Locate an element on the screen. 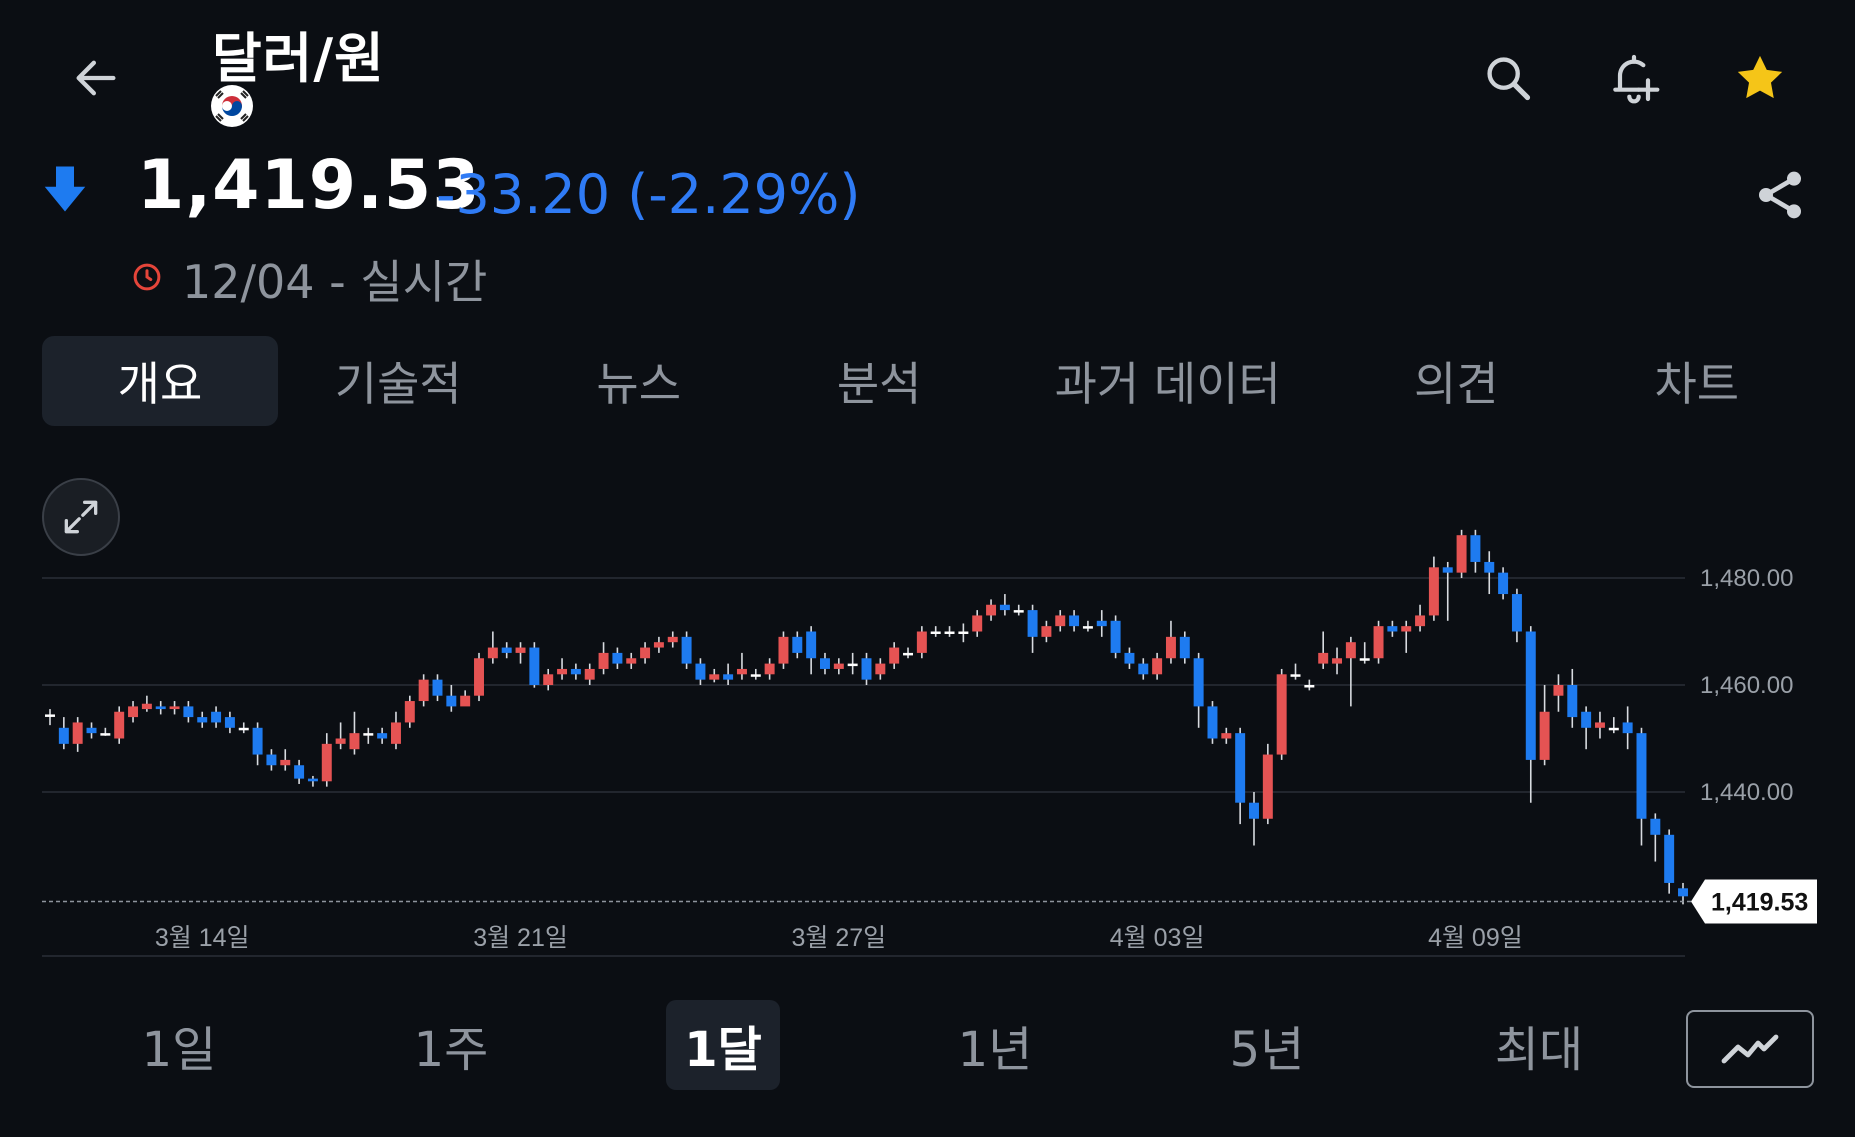 The image size is (1855, 1137). tab-chart: 차트 is located at coordinates (1697, 384).